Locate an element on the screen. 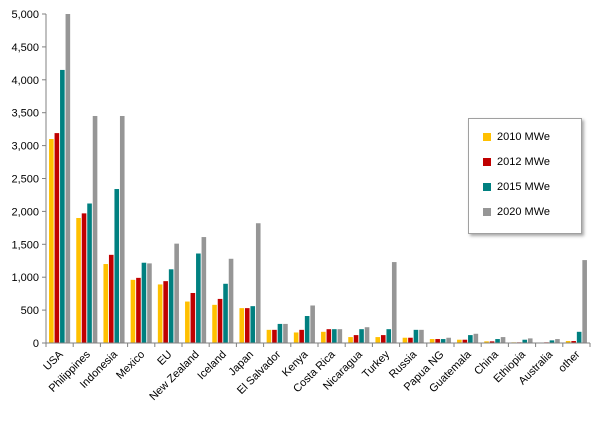  x-tick-label: other is located at coordinates (569, 361).